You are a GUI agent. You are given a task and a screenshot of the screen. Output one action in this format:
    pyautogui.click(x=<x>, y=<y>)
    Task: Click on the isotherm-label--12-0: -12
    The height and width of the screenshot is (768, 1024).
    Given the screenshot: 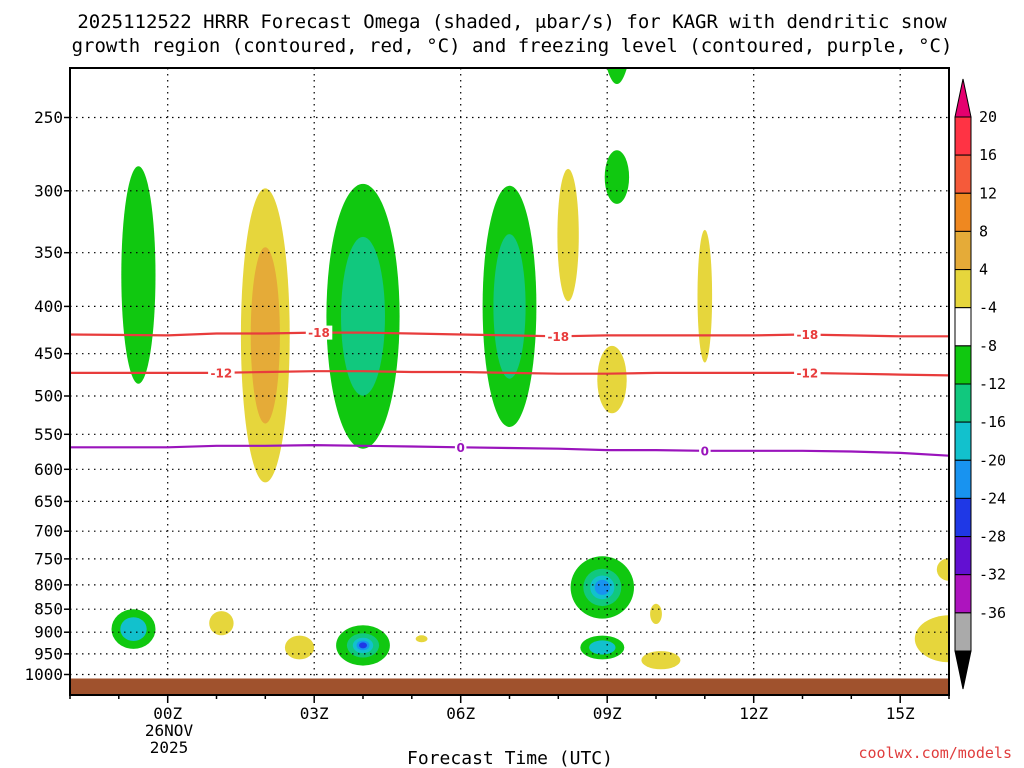 What is the action you would take?
    pyautogui.click(x=222, y=373)
    